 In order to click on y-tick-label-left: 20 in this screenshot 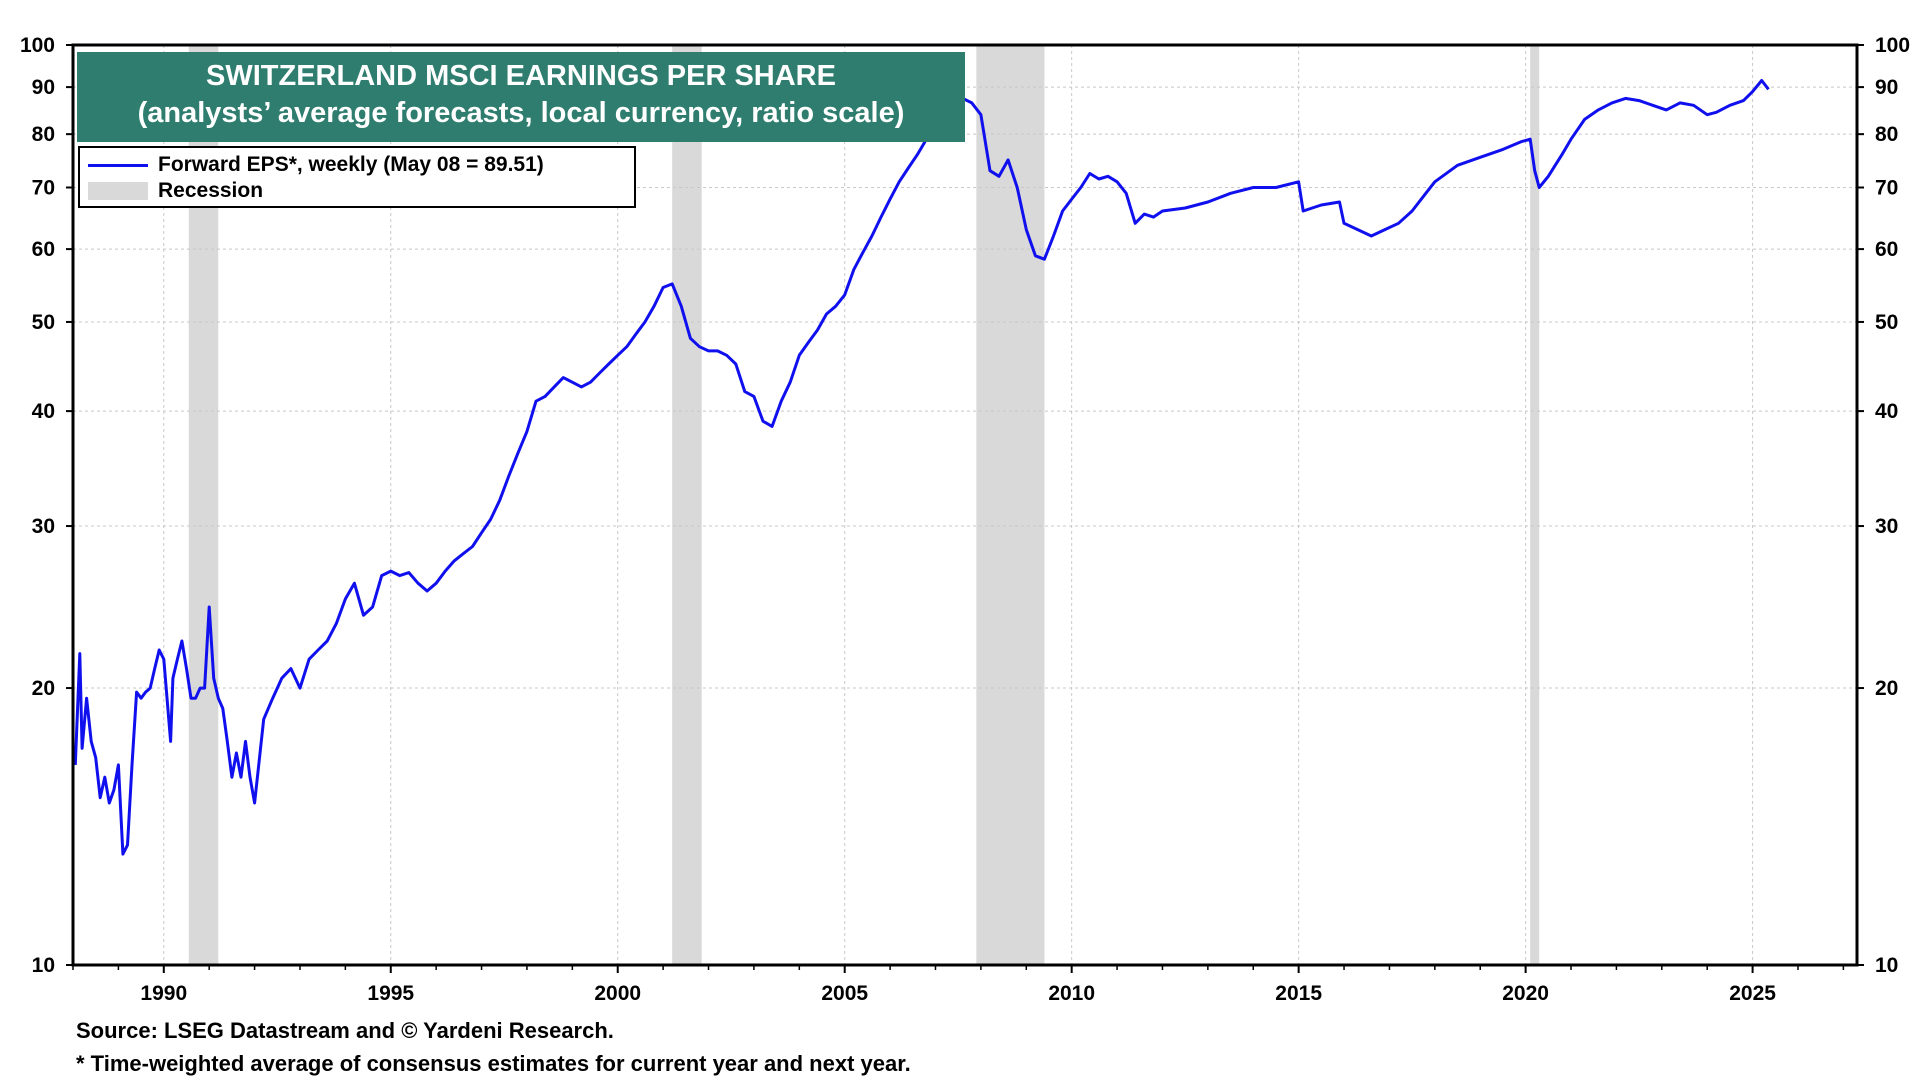, I will do `click(43, 688)`.